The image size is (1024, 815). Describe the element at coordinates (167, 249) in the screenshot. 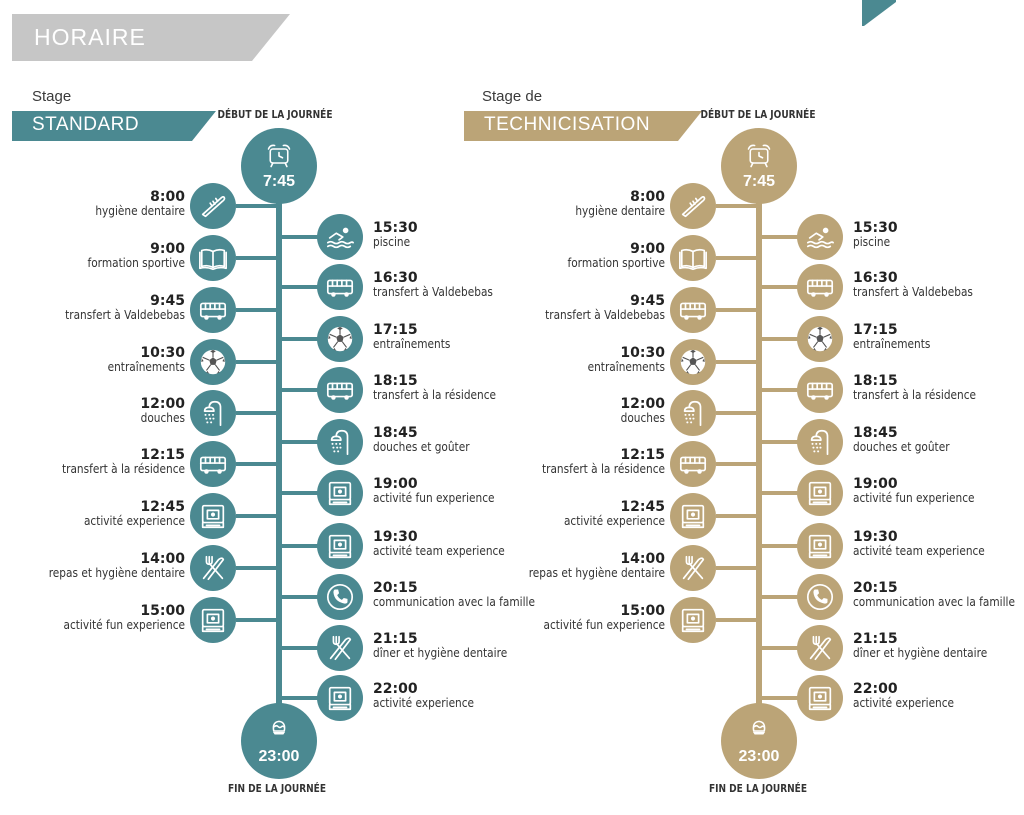

I see `schedule-time: 9:00` at that location.